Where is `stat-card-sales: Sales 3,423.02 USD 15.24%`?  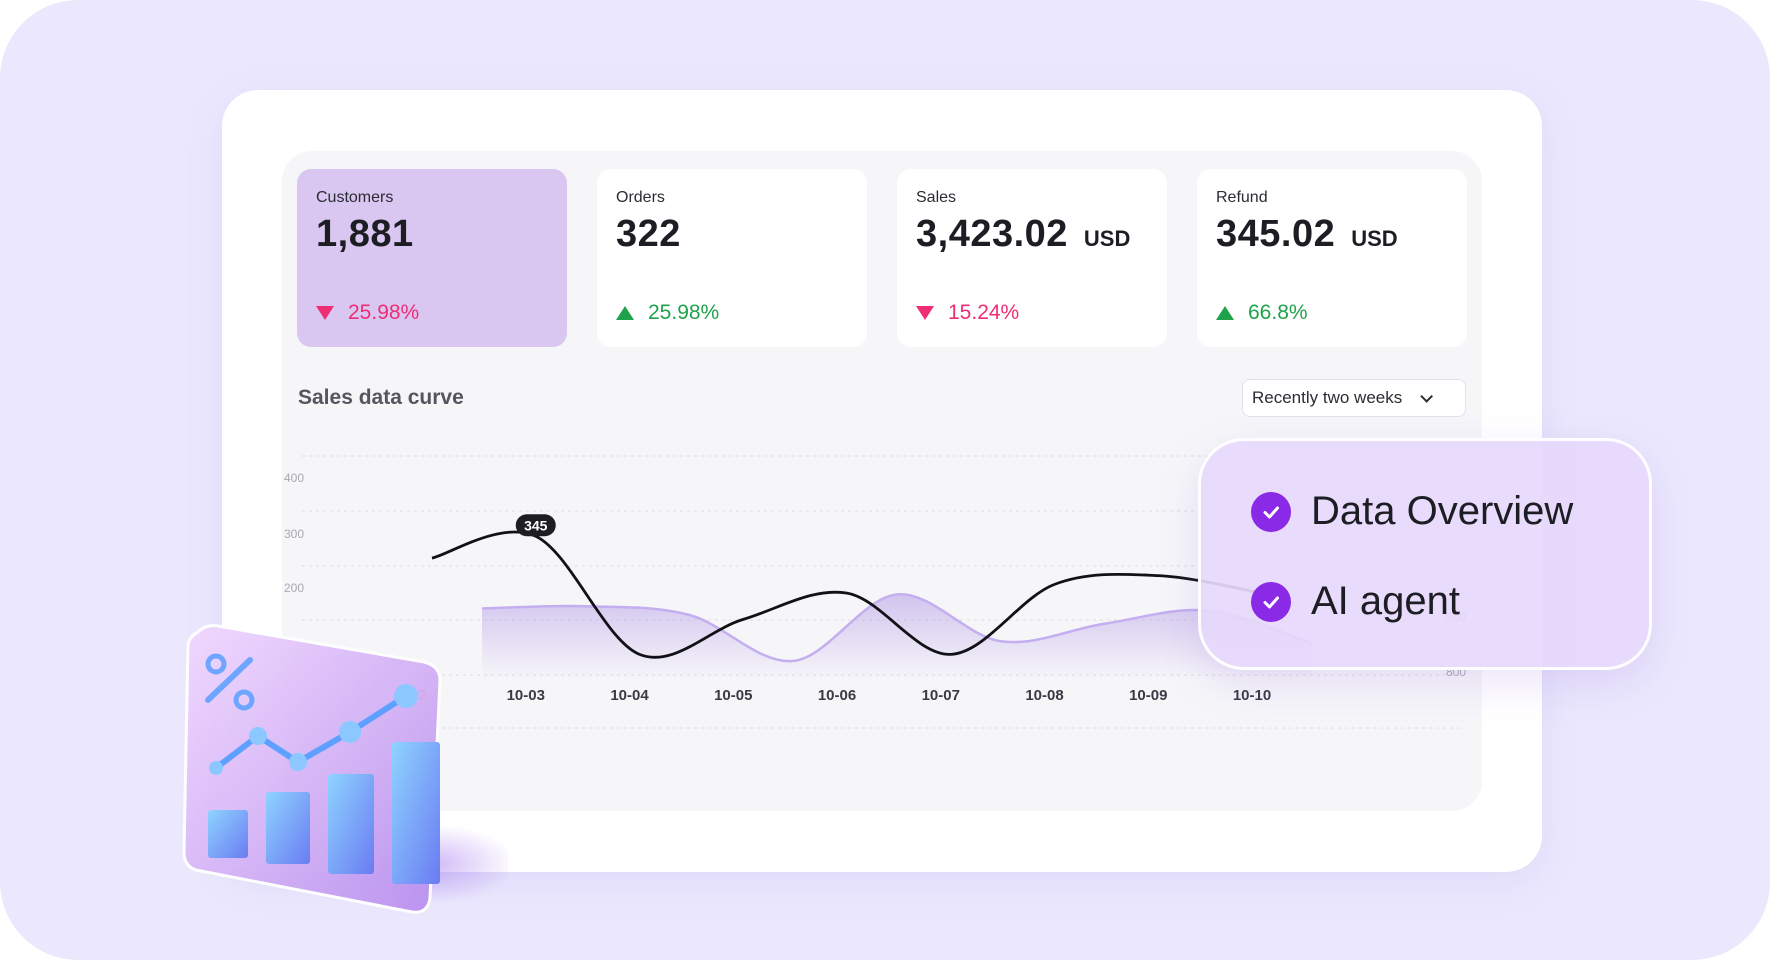
stat-card-sales: Sales 3,423.02 USD 15.24% is located at coordinates (1032, 258).